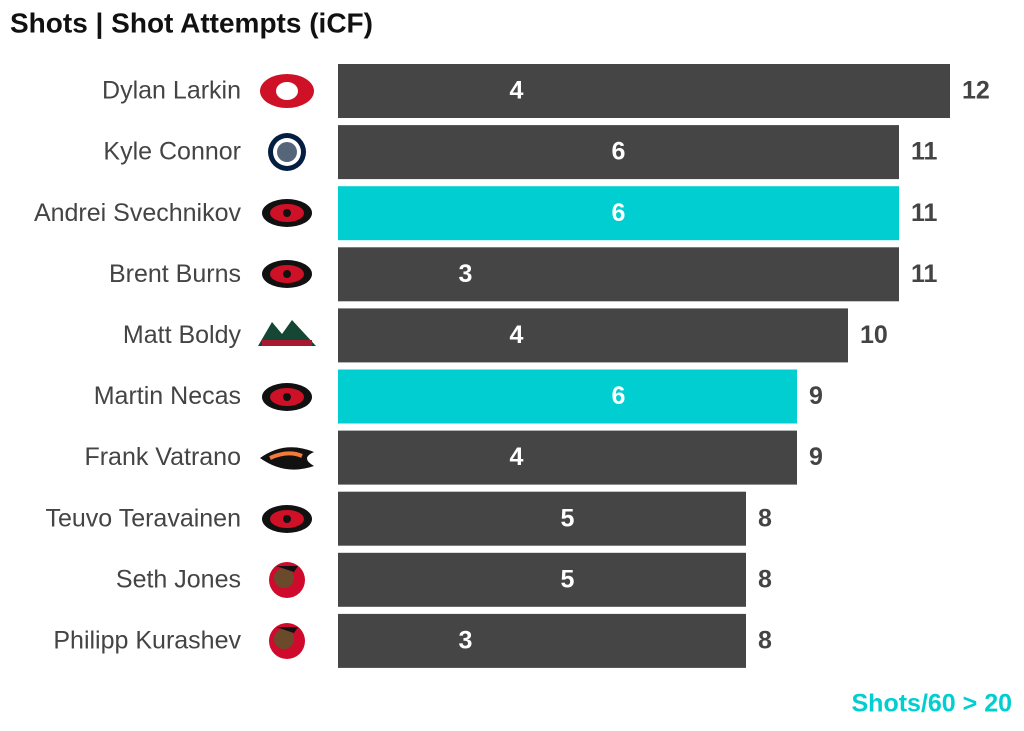 The width and height of the screenshot is (1024, 731). What do you see at coordinates (976, 91) in the screenshot?
I see `value-label: 12` at bounding box center [976, 91].